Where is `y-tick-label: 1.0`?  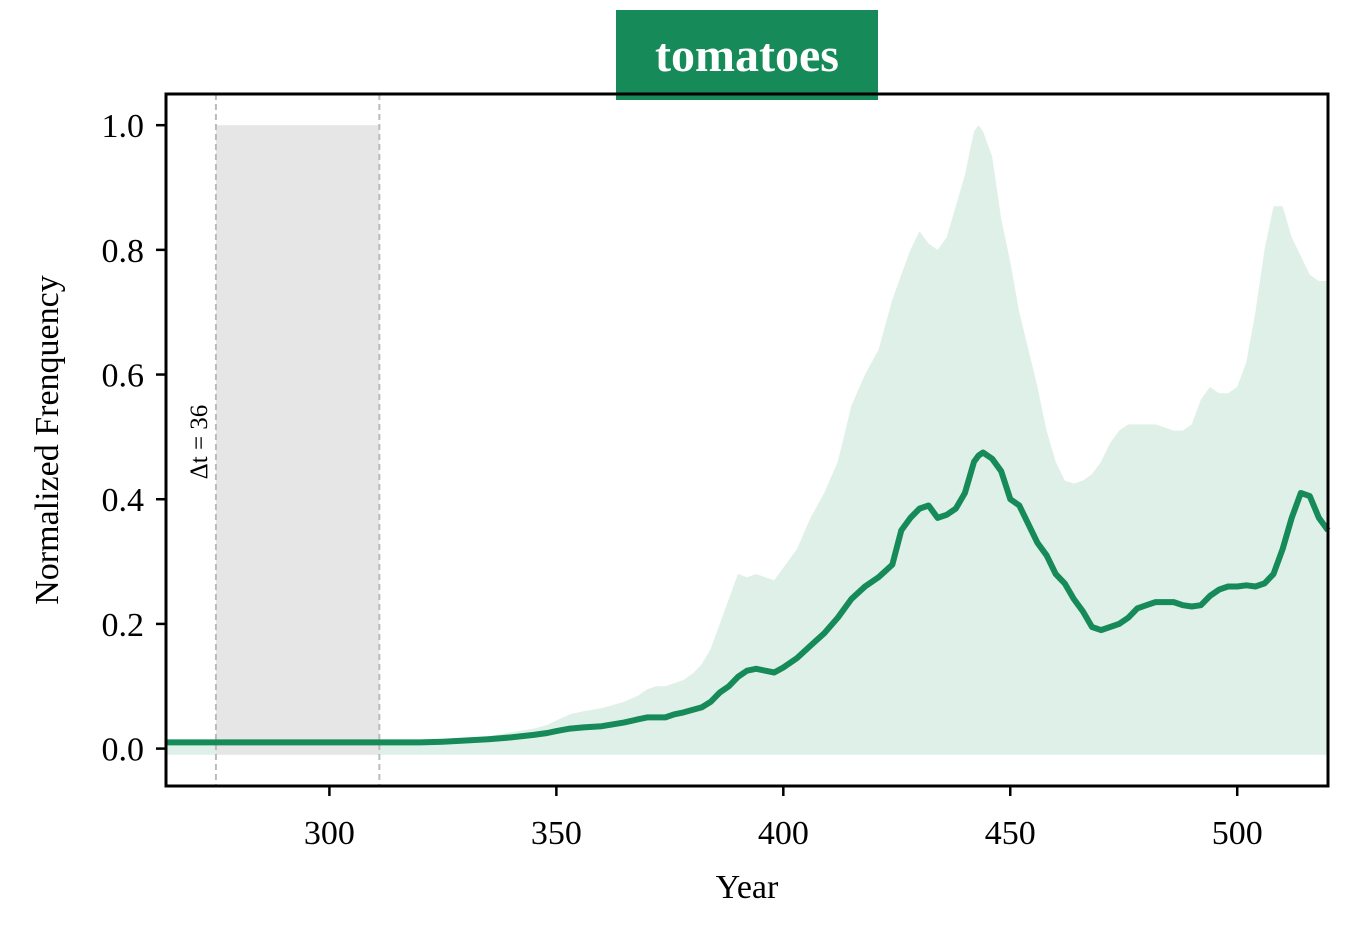
y-tick-label: 1.0 is located at coordinates (123, 126).